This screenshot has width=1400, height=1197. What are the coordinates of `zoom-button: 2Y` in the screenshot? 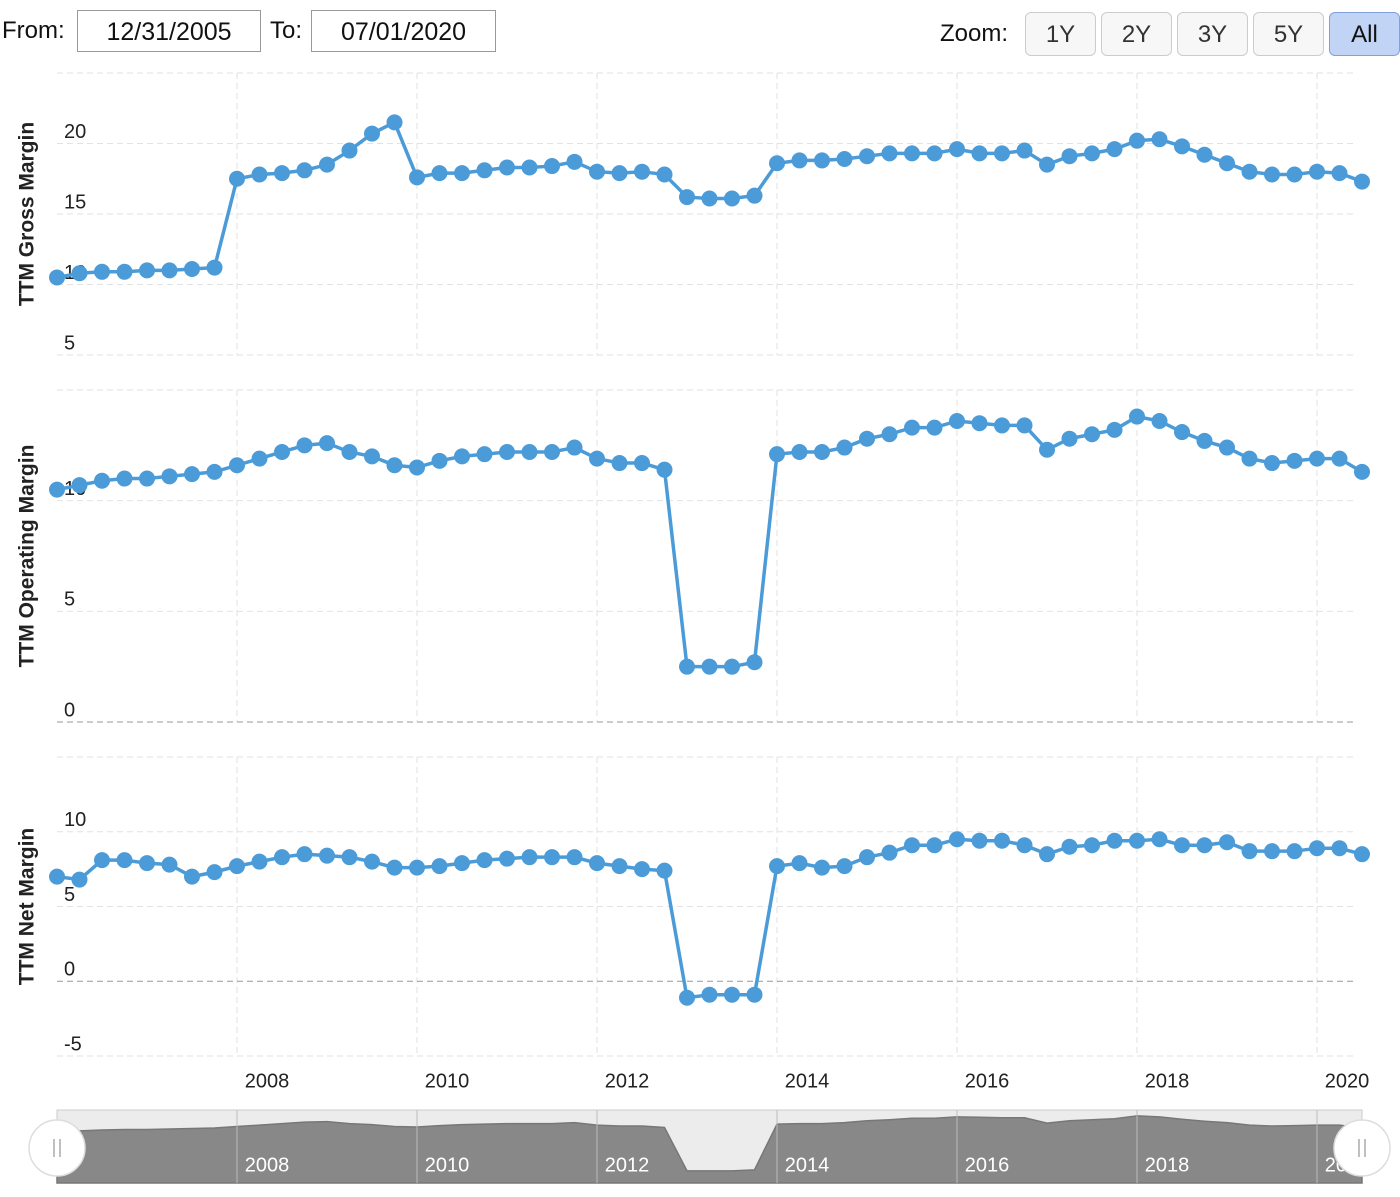 It's located at (1136, 34).